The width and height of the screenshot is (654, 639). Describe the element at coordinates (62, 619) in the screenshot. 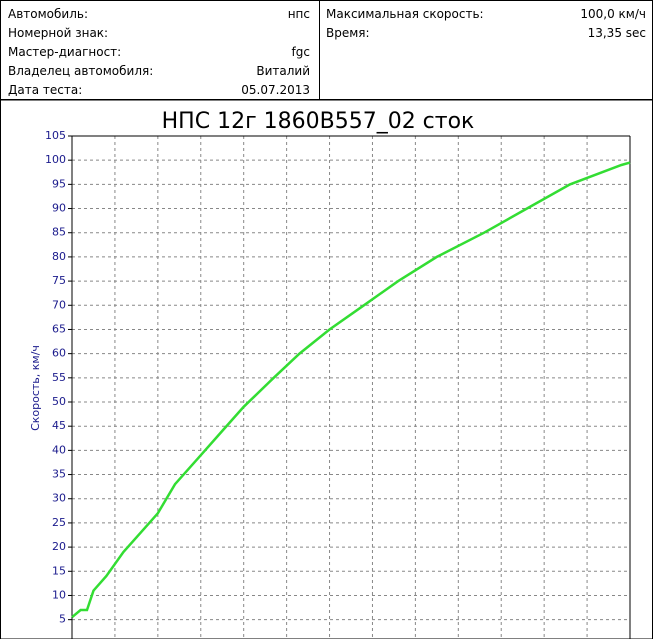

I see `y-tick-label: 5` at that location.